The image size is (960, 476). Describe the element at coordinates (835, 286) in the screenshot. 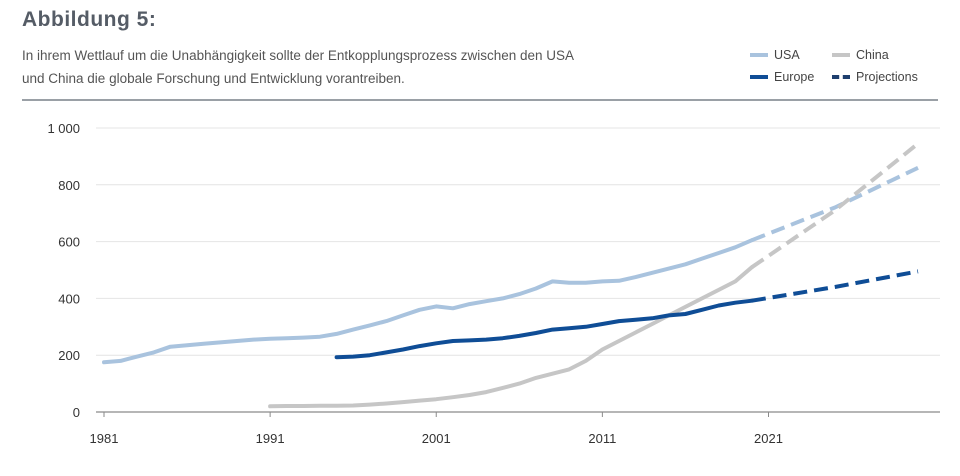

I see `series-line-europe-projection` at that location.